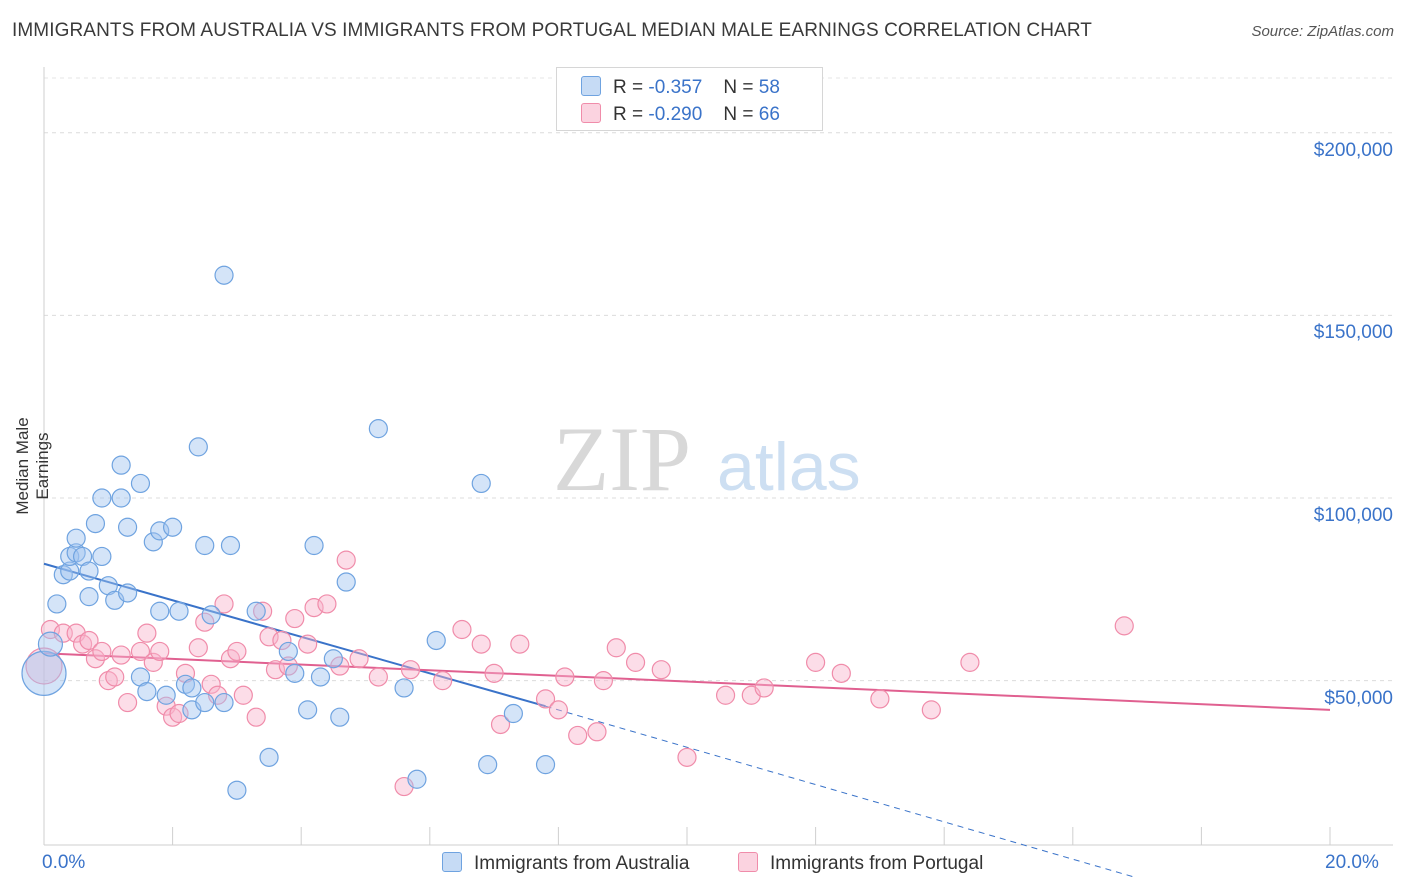 The image size is (1406, 892). What do you see at coordinates (32, 466) in the screenshot?
I see `y-axis-label: Median Male Earnings` at bounding box center [32, 466].